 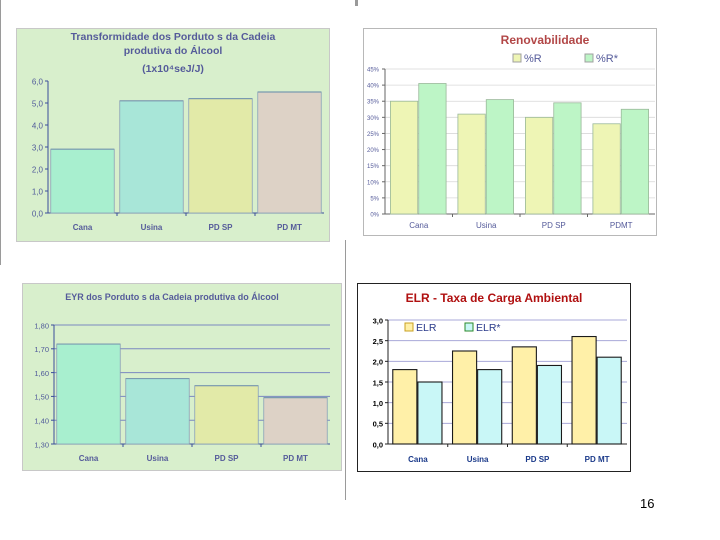 What do you see at coordinates (378, 424) in the screenshot?
I see `y-tick-label: 0,5` at bounding box center [378, 424].